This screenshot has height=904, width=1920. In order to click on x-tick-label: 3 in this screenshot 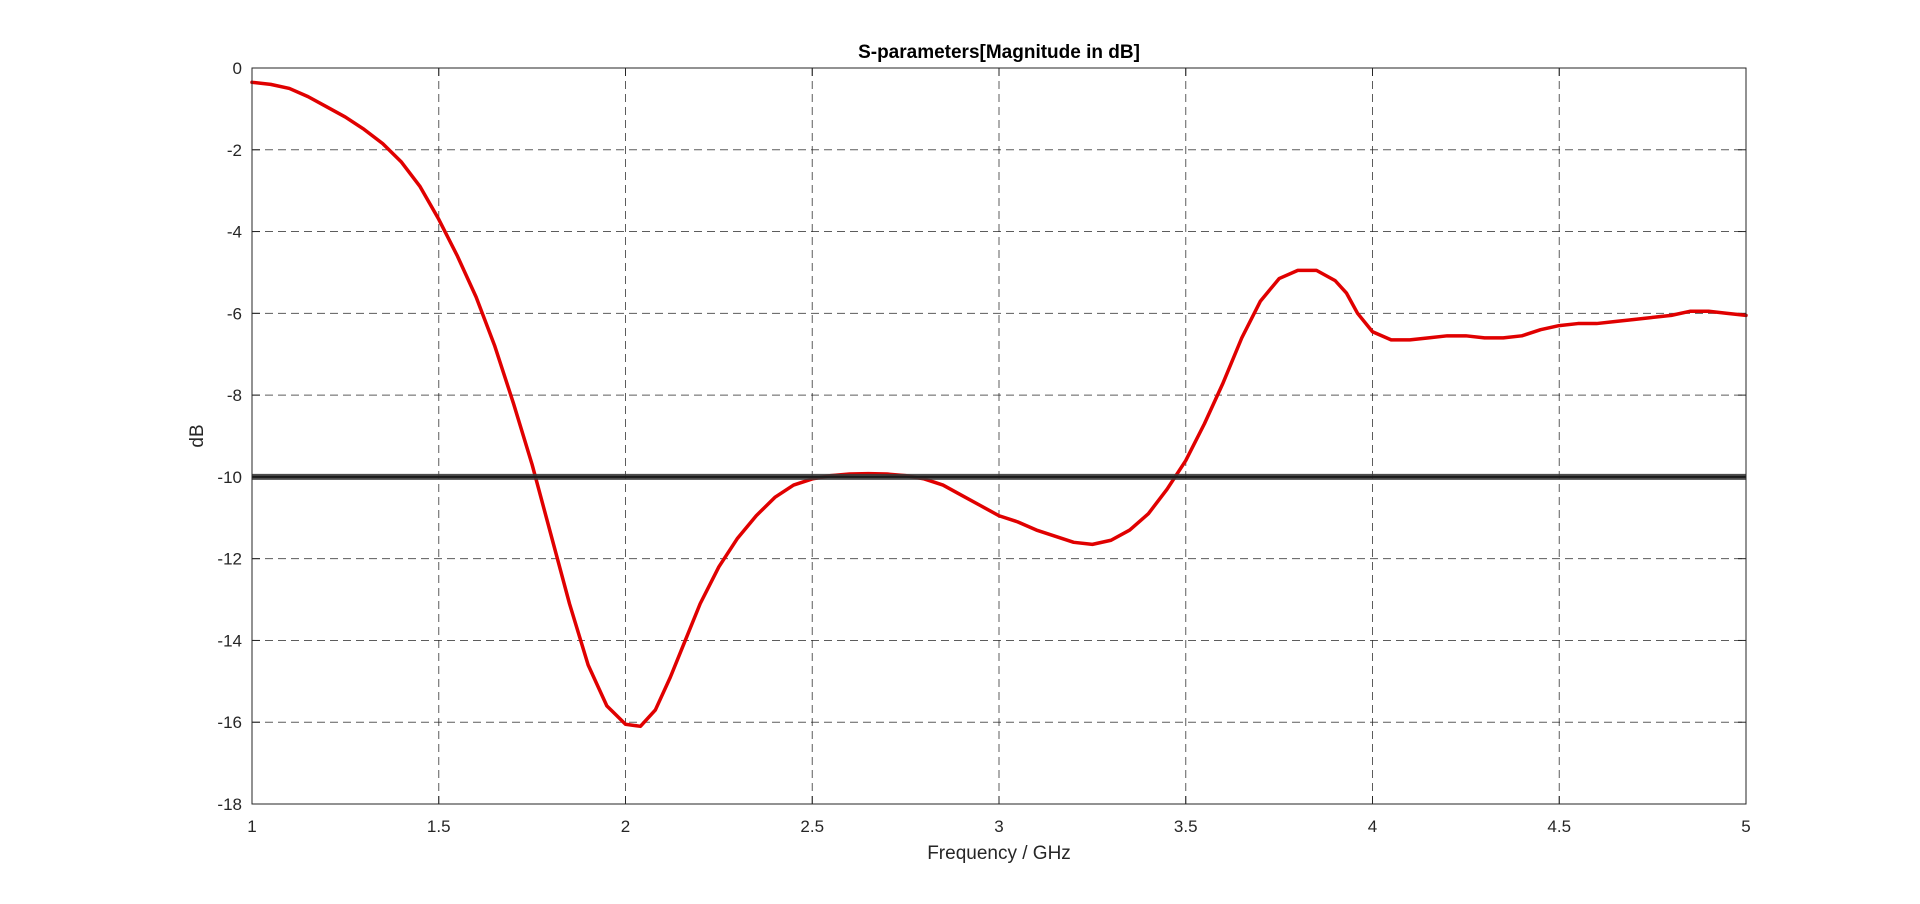, I will do `click(998, 826)`.